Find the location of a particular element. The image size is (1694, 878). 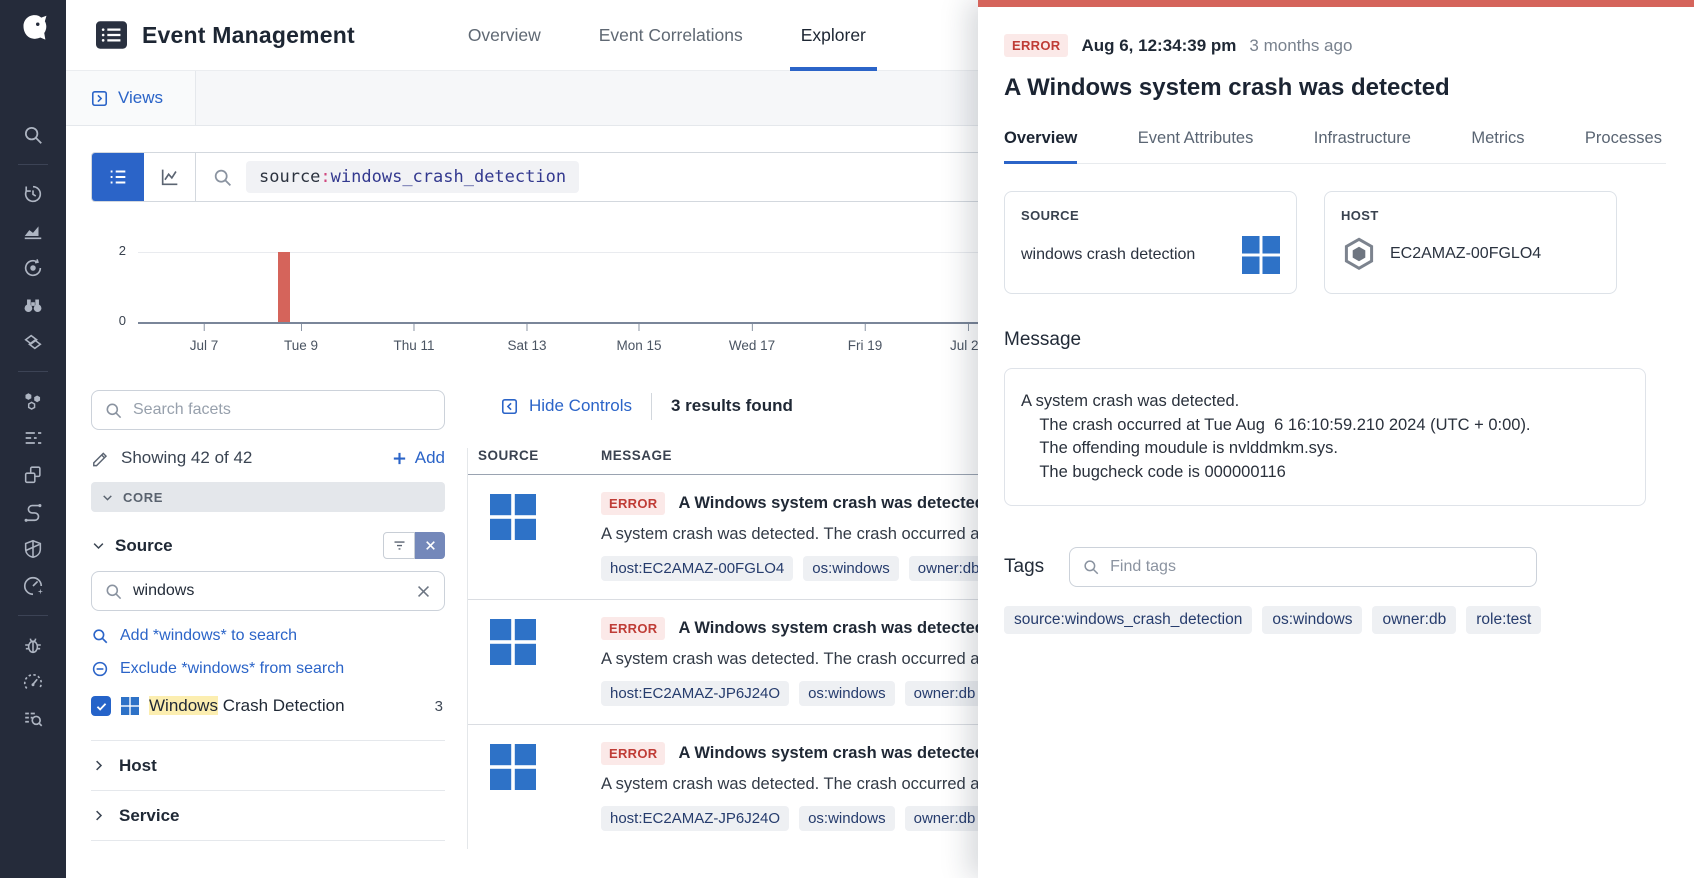

highlighted-match: Windows is located at coordinates (183, 705).